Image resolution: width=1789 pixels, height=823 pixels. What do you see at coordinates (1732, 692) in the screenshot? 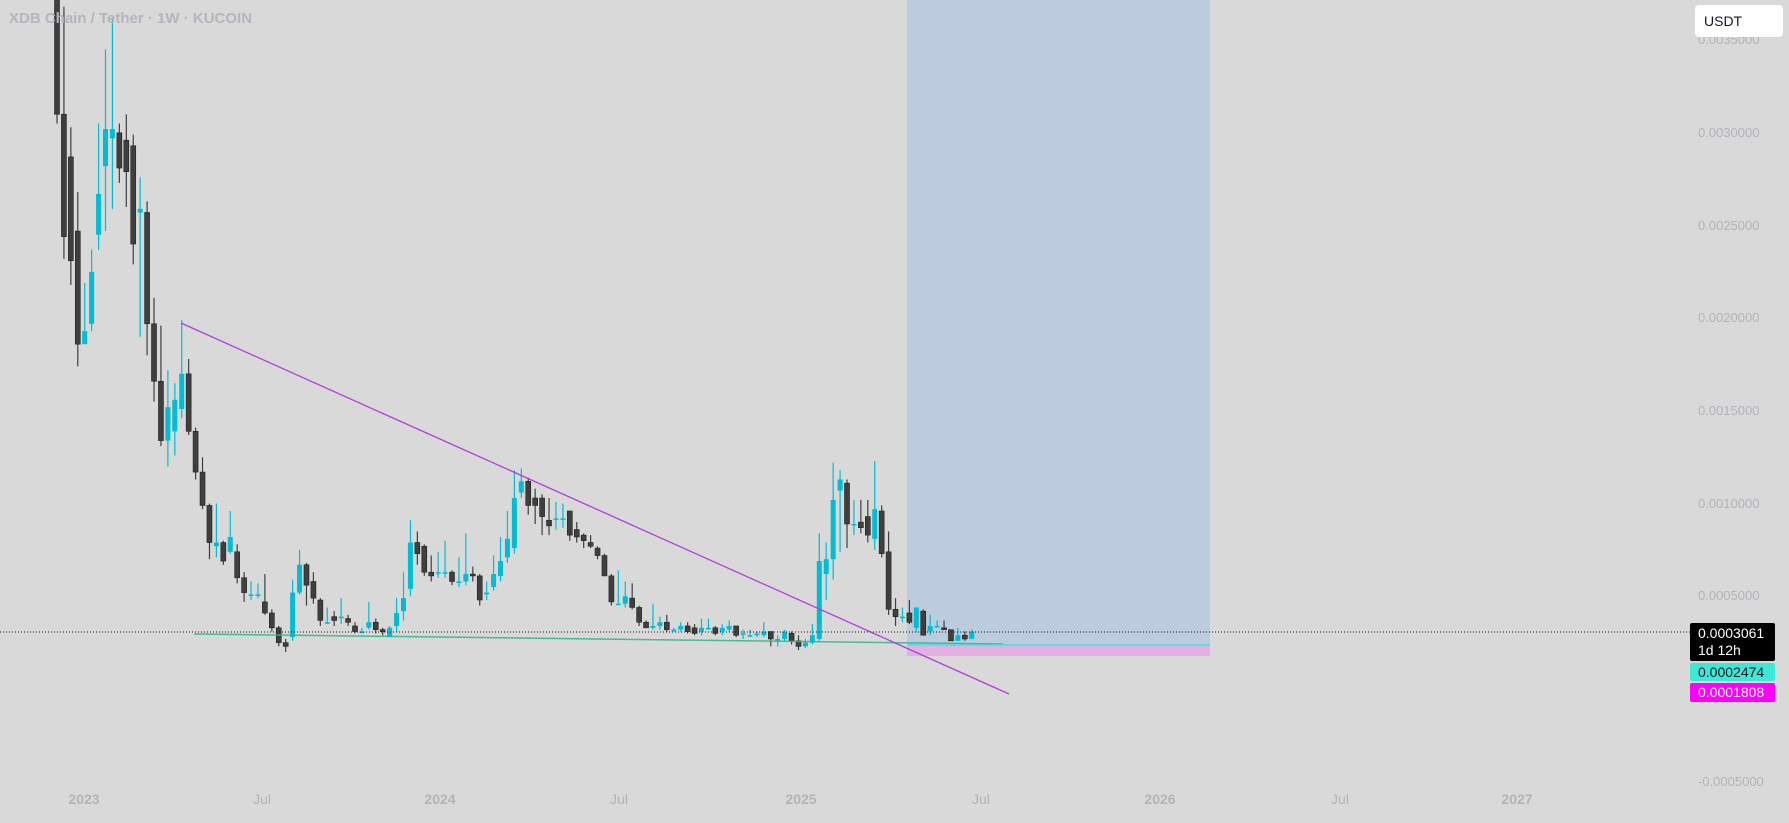
I see `stop-price-tag: 0.0001808` at bounding box center [1732, 692].